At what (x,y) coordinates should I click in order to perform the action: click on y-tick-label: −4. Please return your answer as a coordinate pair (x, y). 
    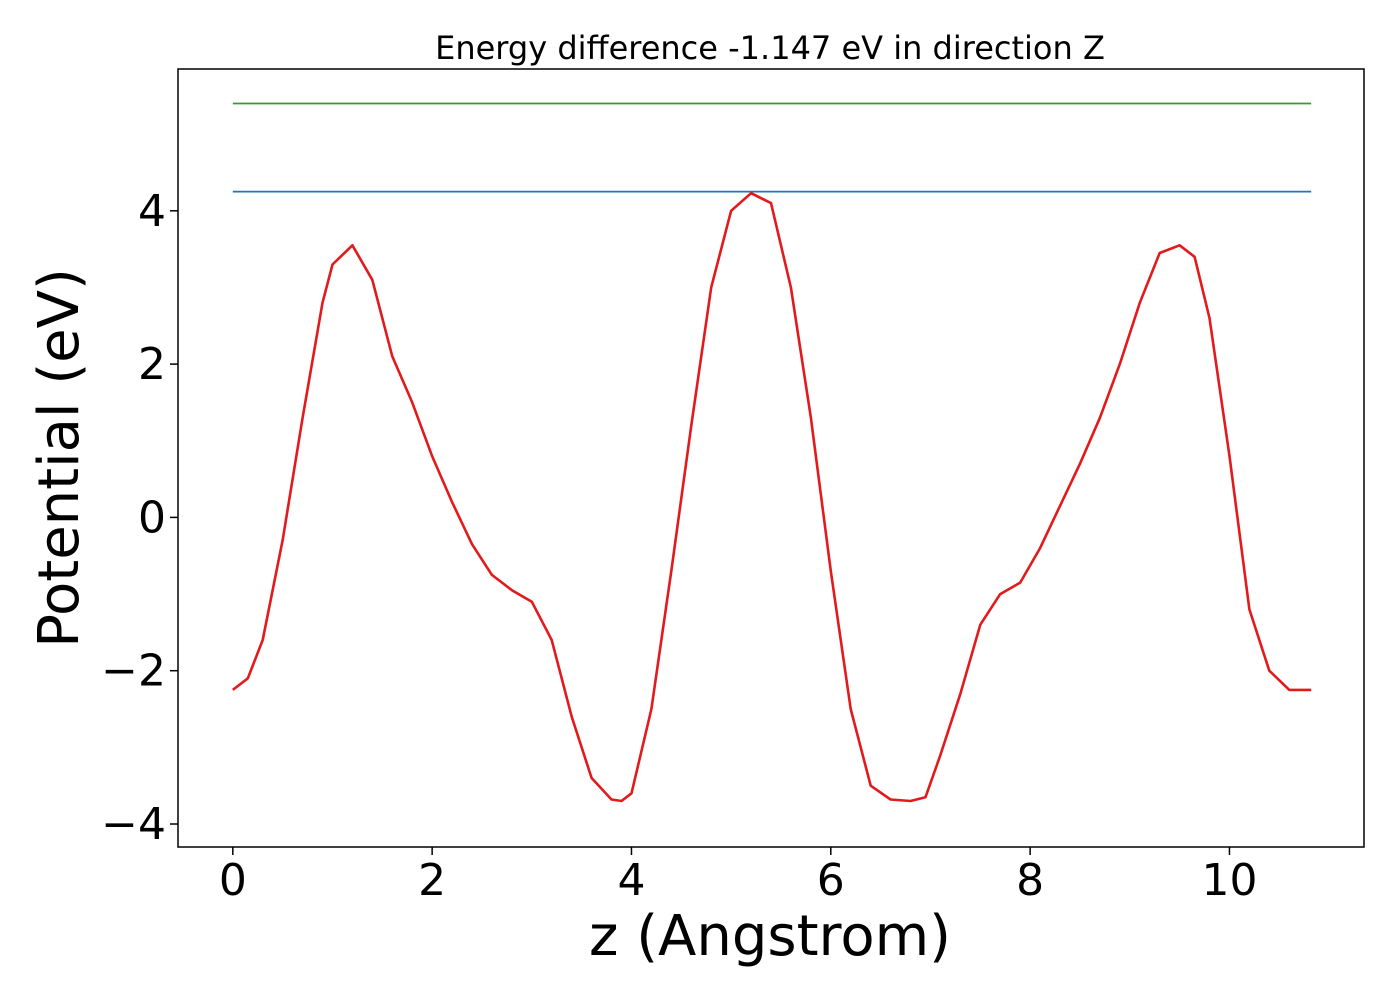
    Looking at the image, I should click on (133, 824).